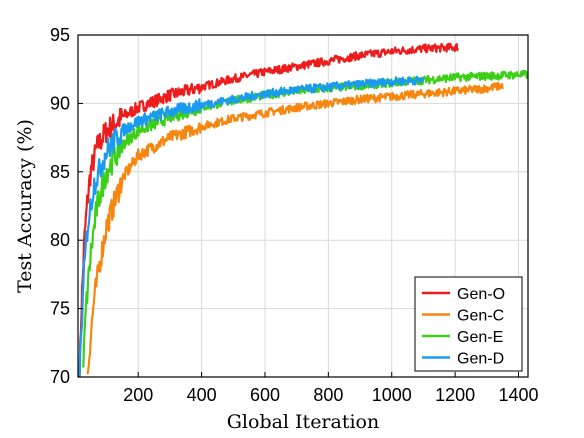 This screenshot has height=438, width=584. Describe the element at coordinates (328, 395) in the screenshot. I see `x-tick-label: 800` at that location.